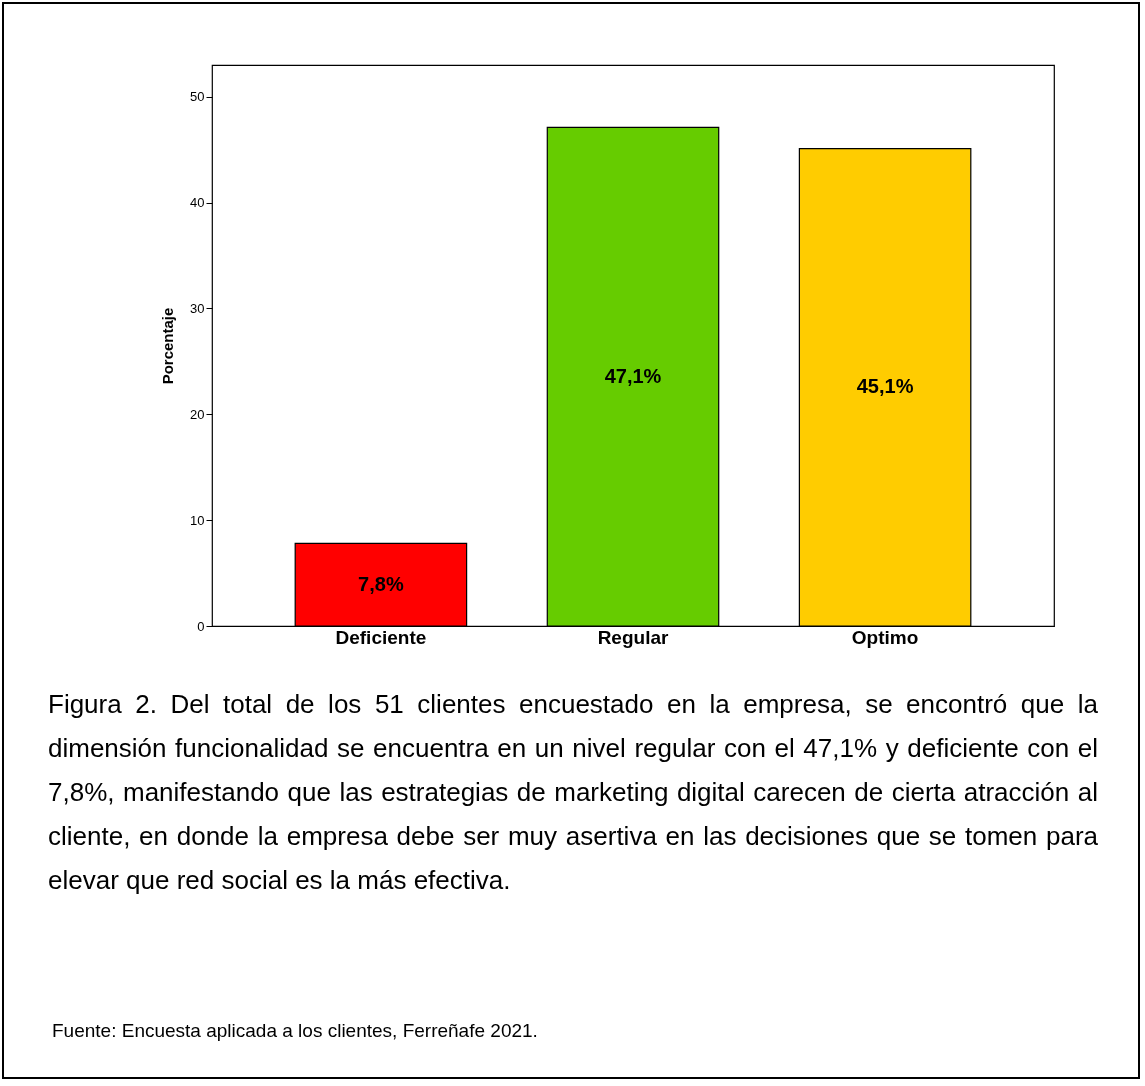 The width and height of the screenshot is (1145, 1086). What do you see at coordinates (201, 626) in the screenshot?
I see `y-tick-label: 0` at bounding box center [201, 626].